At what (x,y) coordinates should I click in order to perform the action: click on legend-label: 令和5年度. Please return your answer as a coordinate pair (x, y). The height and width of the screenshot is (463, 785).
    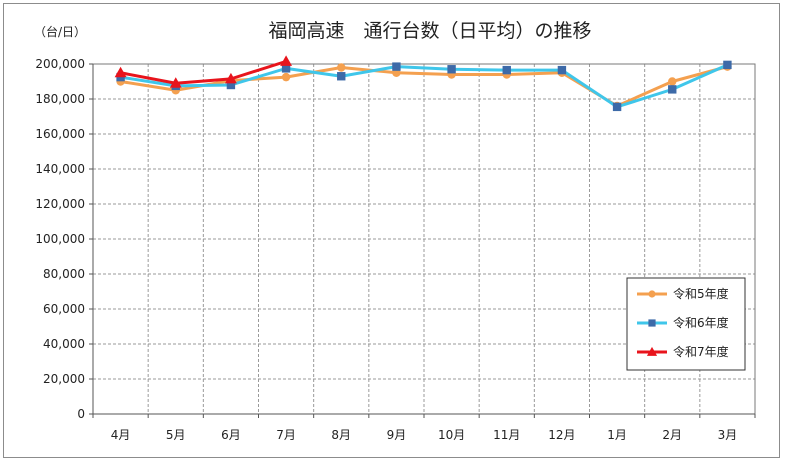
    Looking at the image, I should click on (701, 293).